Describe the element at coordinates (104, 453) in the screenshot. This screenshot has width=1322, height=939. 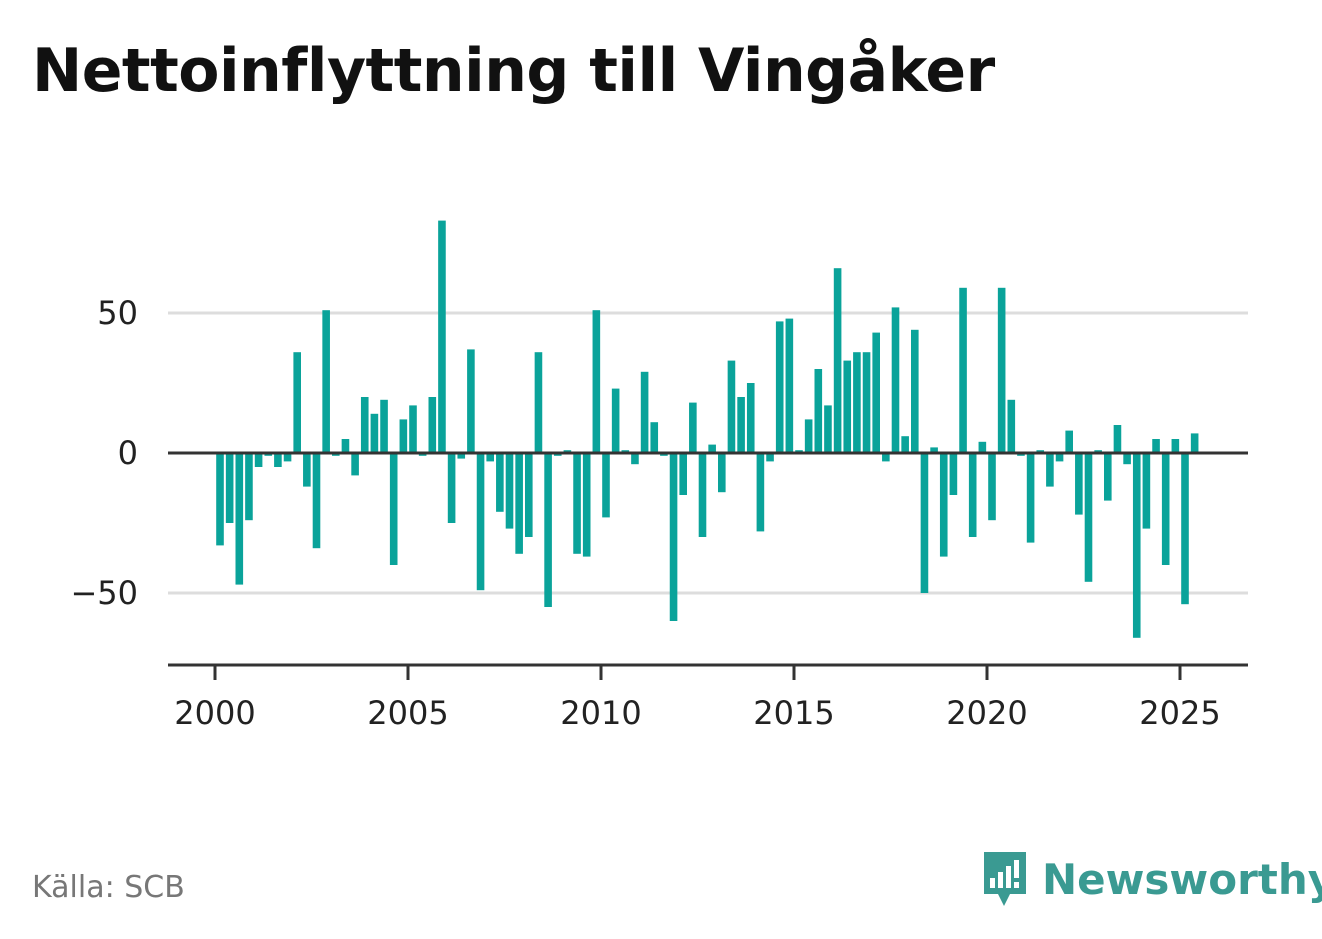
I see `y-tick-labels: 50 0 −50` at that location.